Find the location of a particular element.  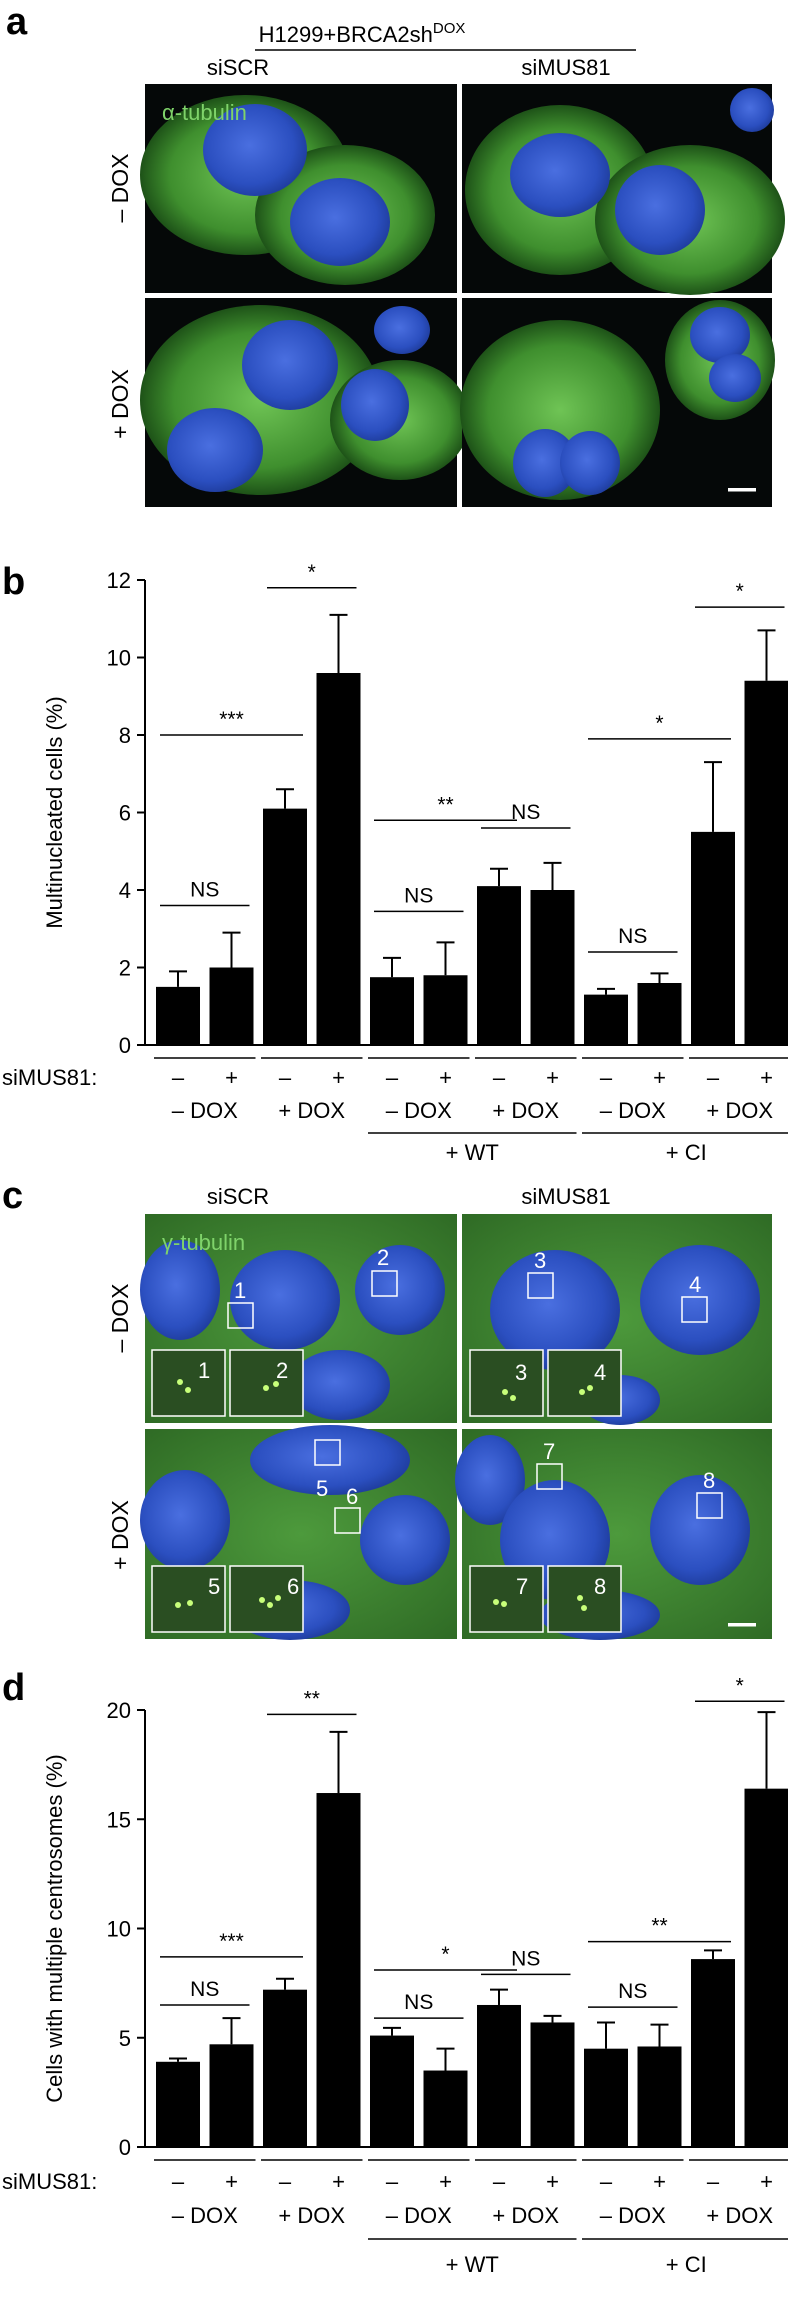

chart-b-y-tick-label: 10 is located at coordinates (119, 658).